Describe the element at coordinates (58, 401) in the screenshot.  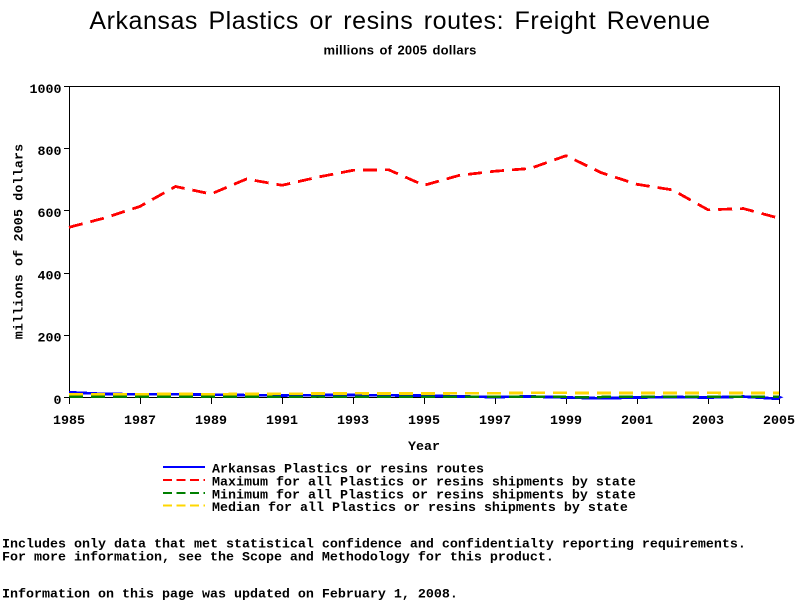
I see `svg-text: 0` at that location.